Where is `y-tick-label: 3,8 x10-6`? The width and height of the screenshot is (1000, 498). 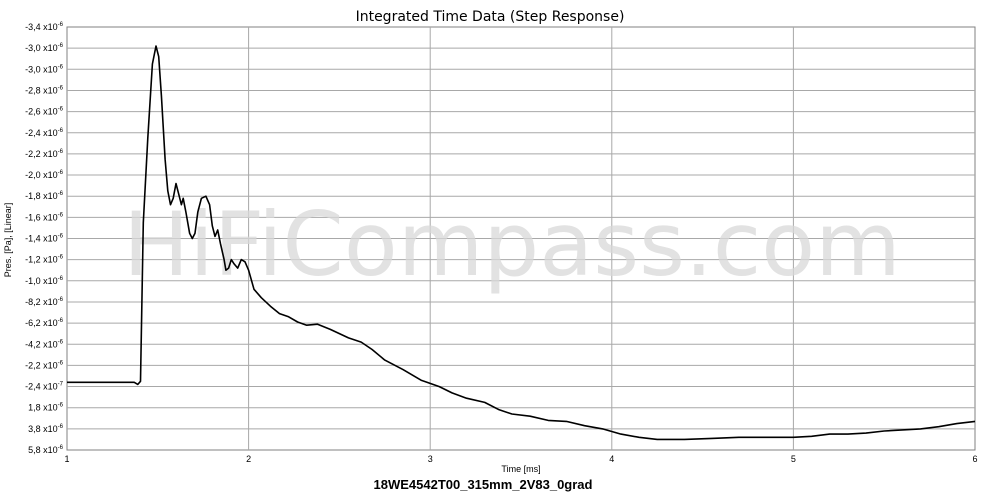
y-tick-label: 3,8 x10-6 is located at coordinates (46, 429).